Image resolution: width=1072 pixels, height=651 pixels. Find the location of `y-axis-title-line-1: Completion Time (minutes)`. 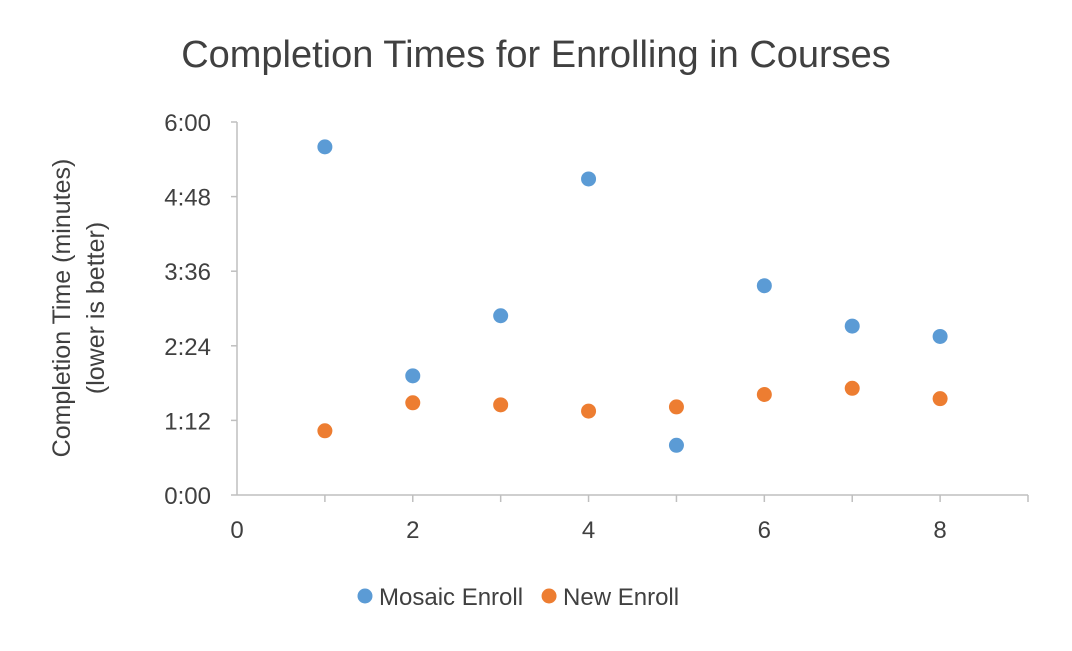

y-axis-title-line-1: Completion Time (minutes) is located at coordinates (62, 308).